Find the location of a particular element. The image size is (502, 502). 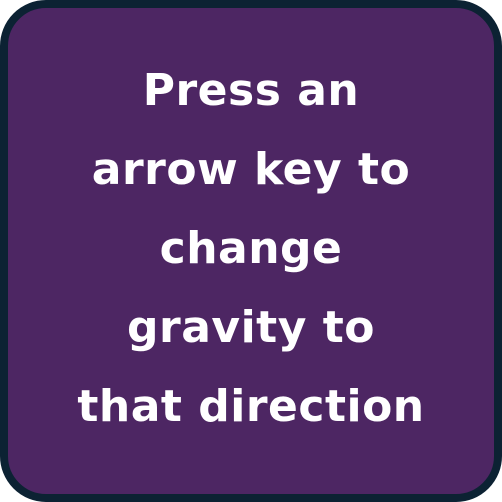

instruction-line-3: change is located at coordinates (251, 248).